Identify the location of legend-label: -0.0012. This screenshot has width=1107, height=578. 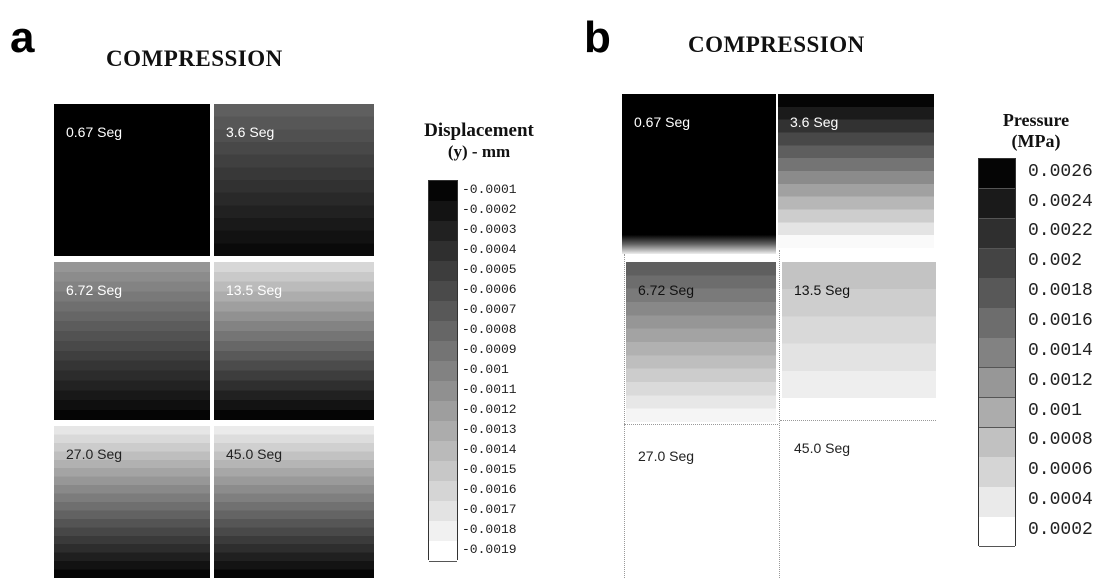
(489, 409).